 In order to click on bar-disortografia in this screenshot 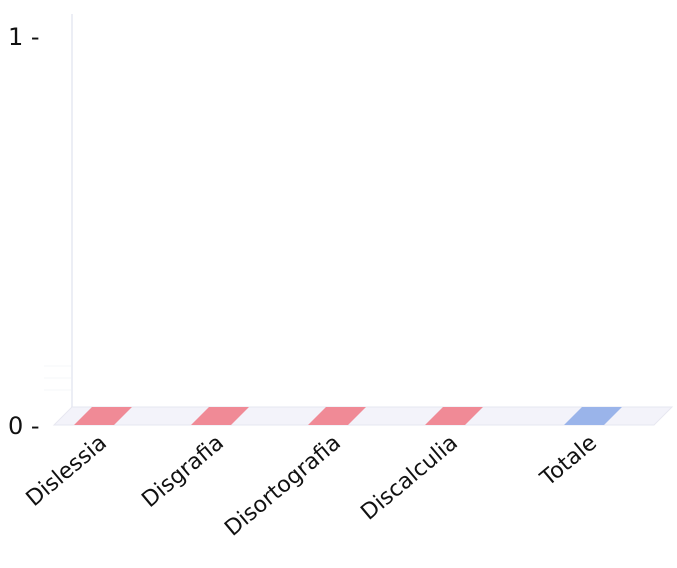, I will do `click(337, 416)`.